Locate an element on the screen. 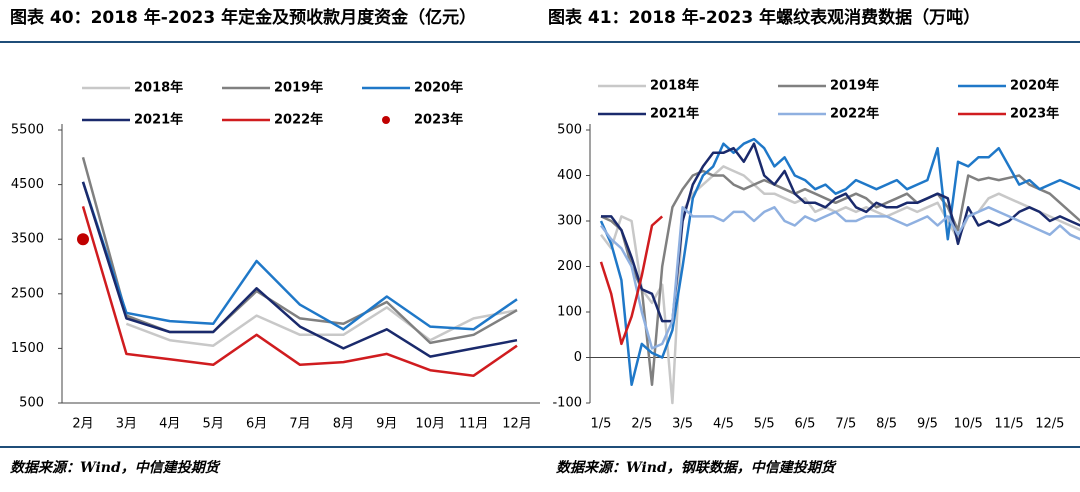 The width and height of the screenshot is (1080, 492). legend-marker is located at coordinates (386, 120).